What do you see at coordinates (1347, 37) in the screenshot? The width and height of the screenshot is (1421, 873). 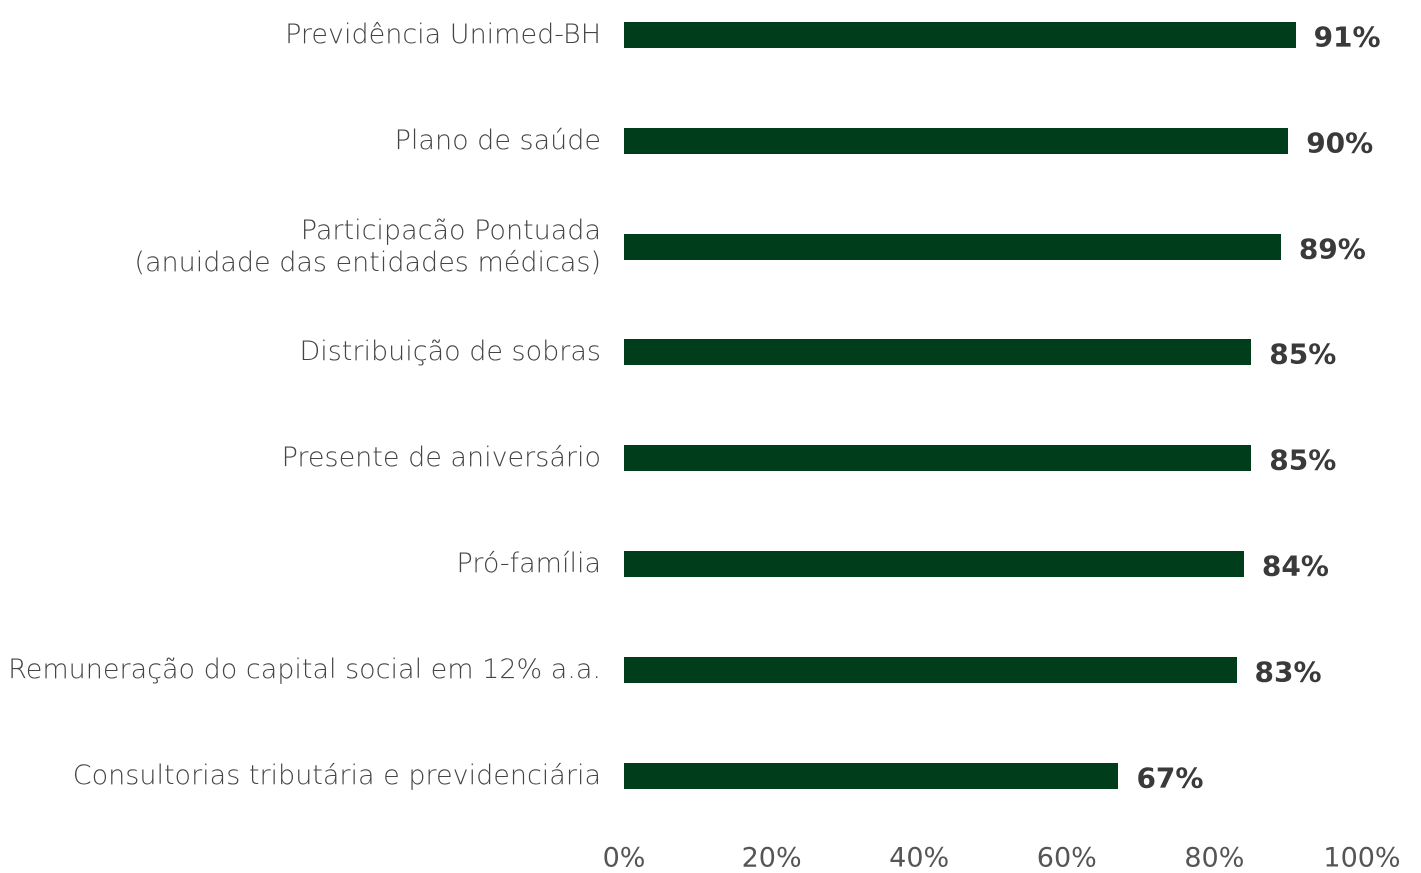 I see `value-label: 91%` at bounding box center [1347, 37].